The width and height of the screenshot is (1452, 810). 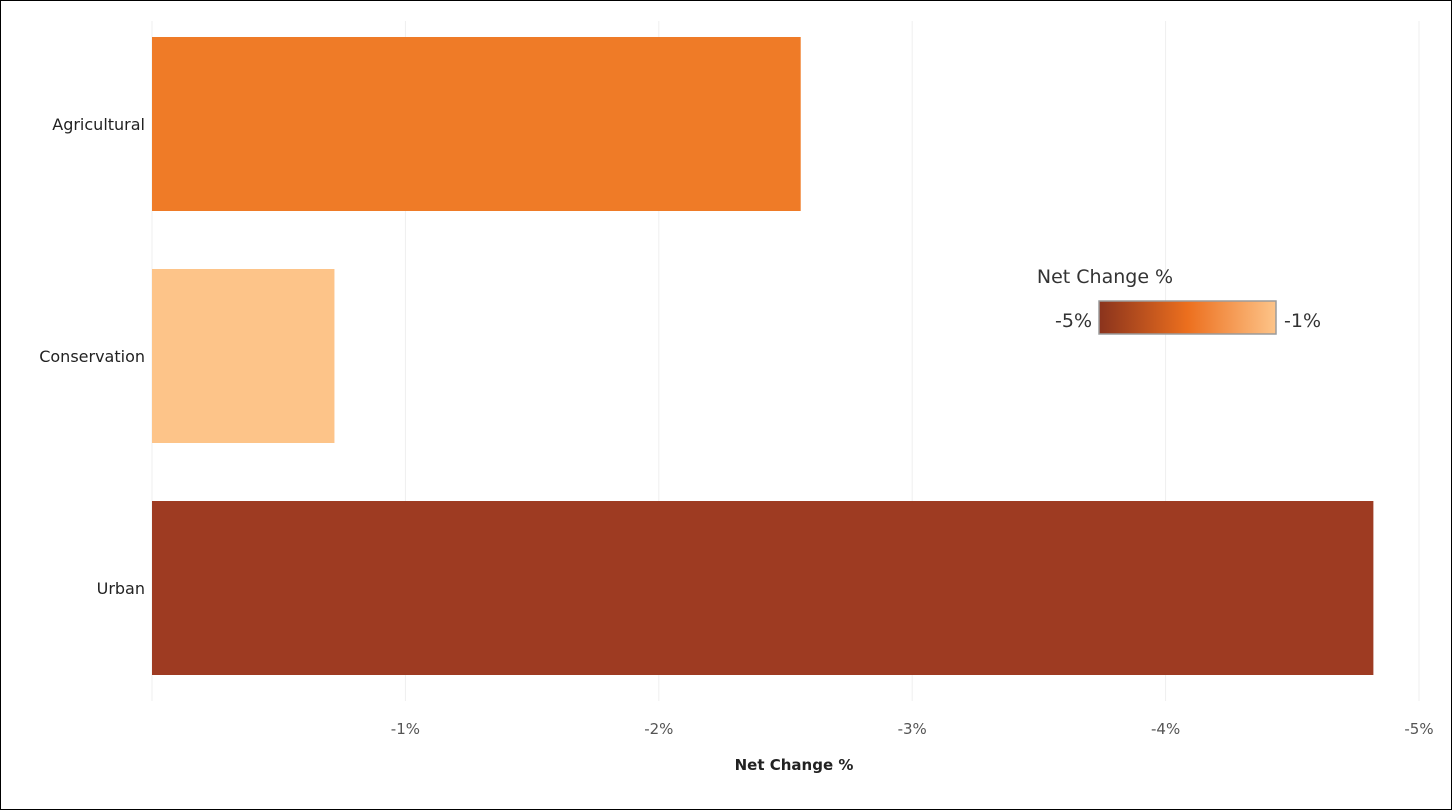 What do you see at coordinates (243, 356) in the screenshot?
I see `bar-conservation` at bounding box center [243, 356].